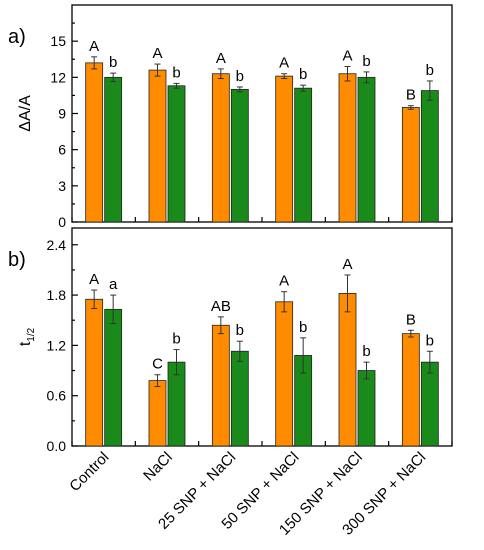  I want to click on category-label: Control, so click(89, 472).